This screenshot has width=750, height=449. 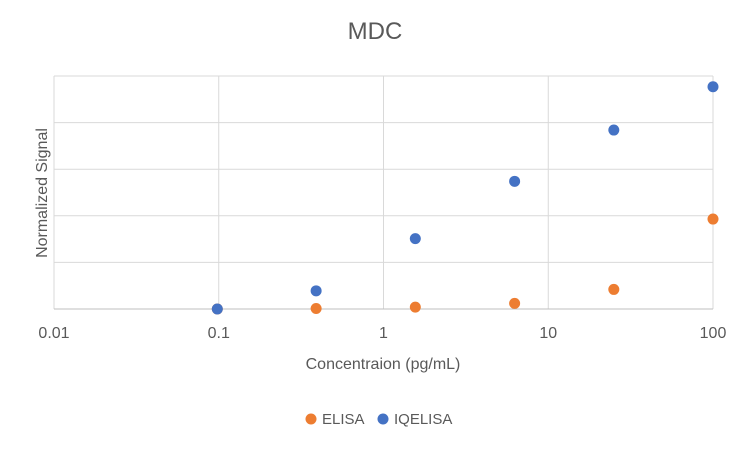 I want to click on x-tick-label: 0.01, so click(x=53, y=333).